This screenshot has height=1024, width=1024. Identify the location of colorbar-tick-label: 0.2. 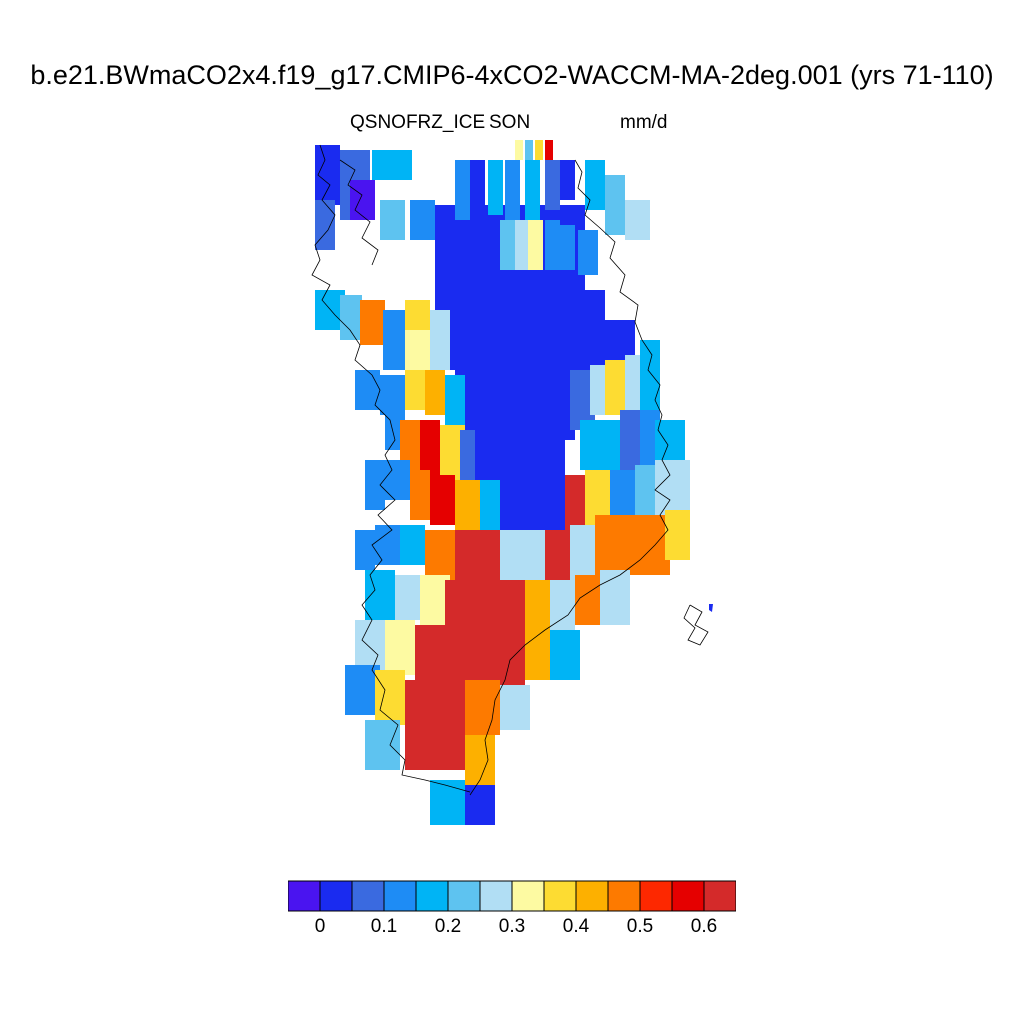
(448, 926).